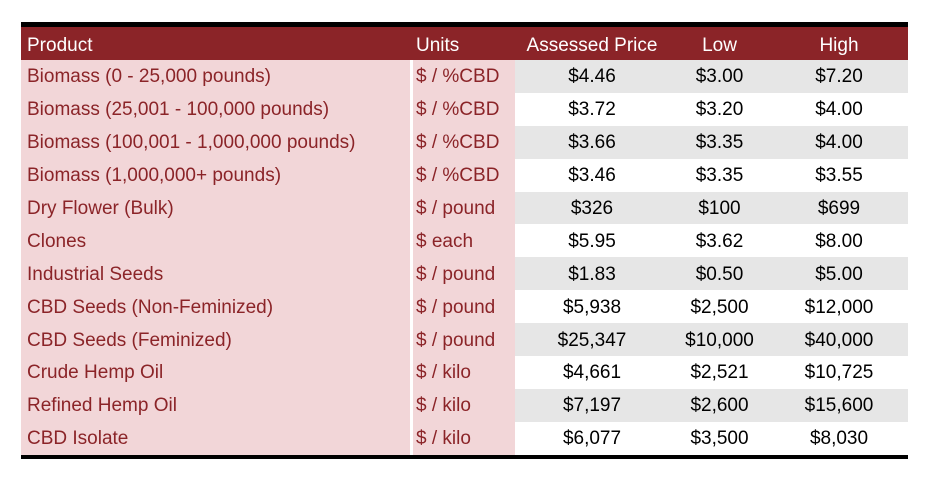  What do you see at coordinates (215, 340) in the screenshot?
I see `product-cell: CBD Seeds (Feminized)` at bounding box center [215, 340].